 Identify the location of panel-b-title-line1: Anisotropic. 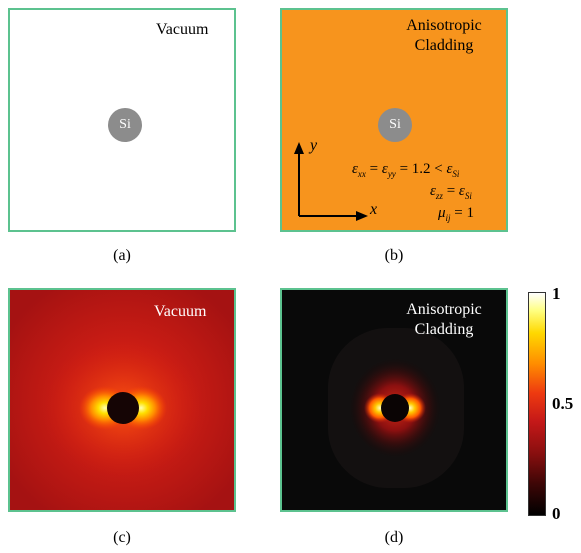
(444, 25).